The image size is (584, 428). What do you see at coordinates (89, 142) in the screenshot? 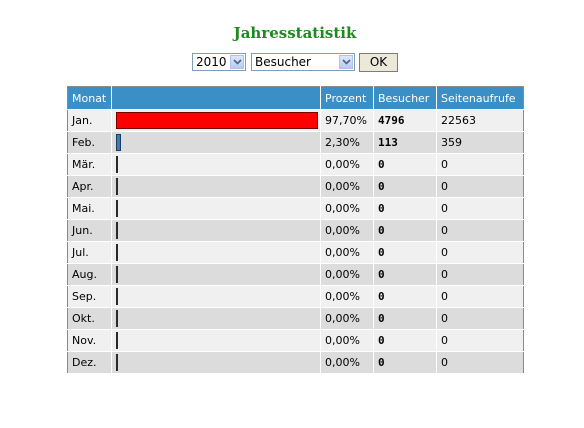
I see `month-cell: Feb.` at bounding box center [89, 142].